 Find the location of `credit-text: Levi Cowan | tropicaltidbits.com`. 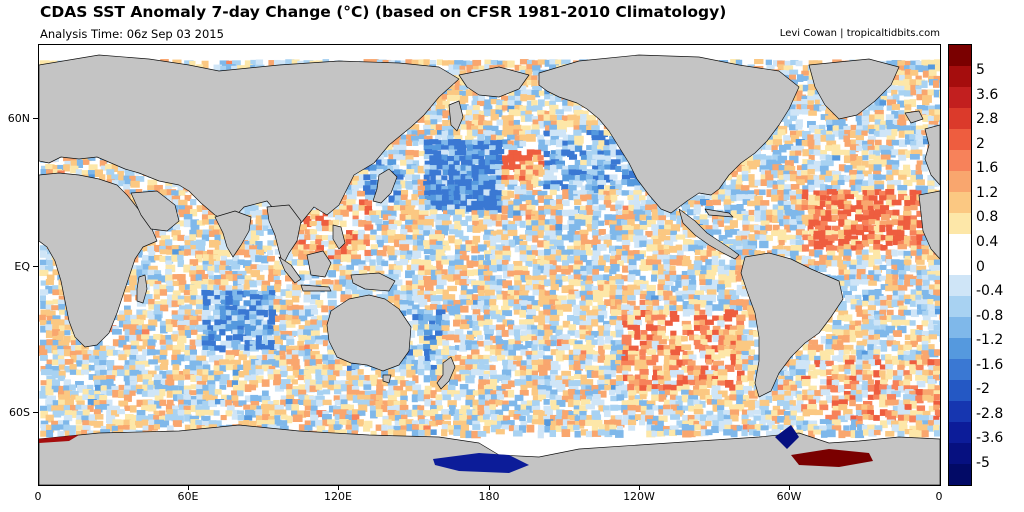

credit-text: Levi Cowan | tropicaltidbits.com is located at coordinates (859, 33).